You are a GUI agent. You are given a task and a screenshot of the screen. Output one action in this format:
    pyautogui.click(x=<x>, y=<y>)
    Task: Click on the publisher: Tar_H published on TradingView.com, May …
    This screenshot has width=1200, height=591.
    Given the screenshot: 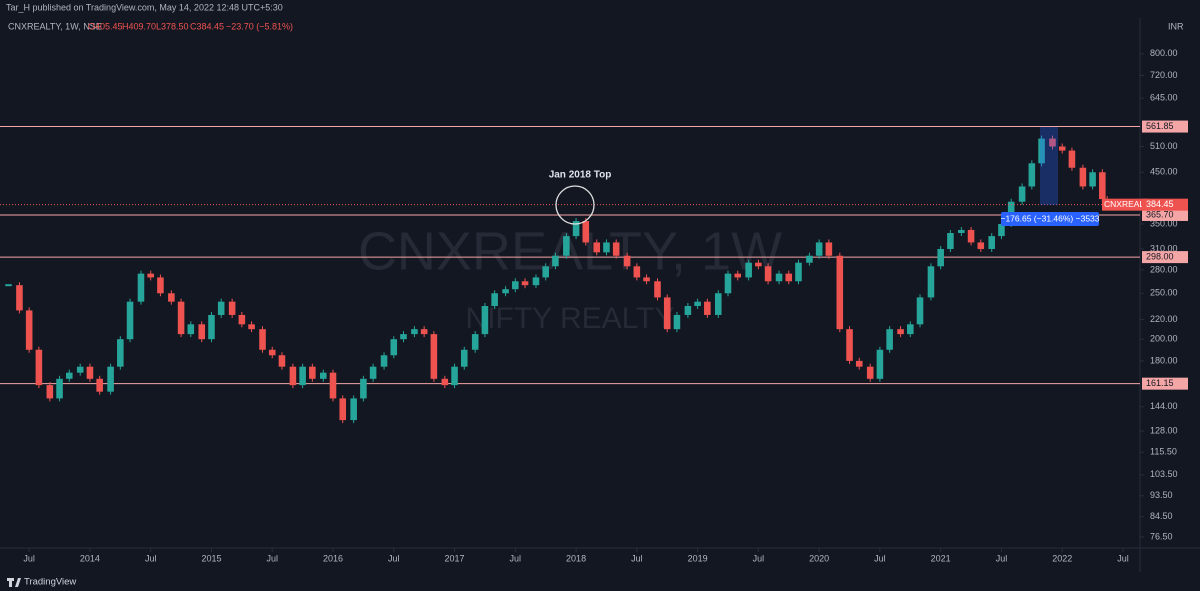 What is the action you would take?
    pyautogui.click(x=144, y=7)
    